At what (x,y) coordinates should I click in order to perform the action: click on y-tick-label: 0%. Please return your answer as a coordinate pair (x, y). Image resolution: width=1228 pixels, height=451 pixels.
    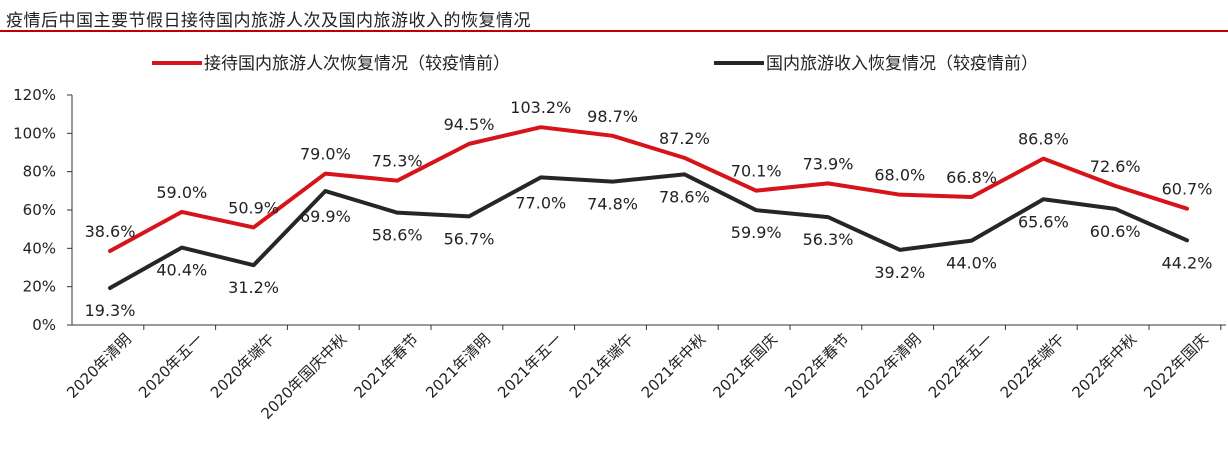
    Looking at the image, I should click on (44, 325).